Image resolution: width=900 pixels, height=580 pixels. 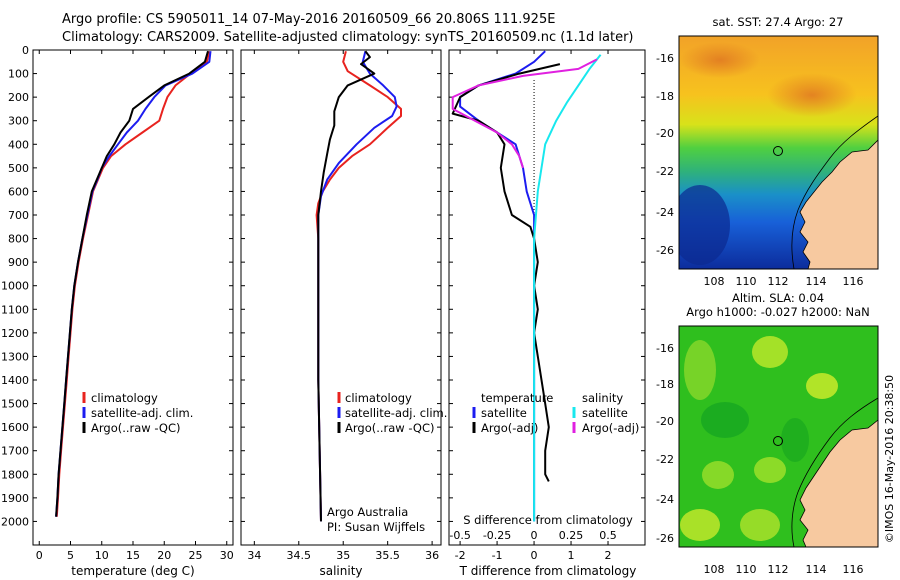 What do you see at coordinates (548, 571) in the screenshot?
I see `t-difference-label: T difference from climatology` at bounding box center [548, 571].